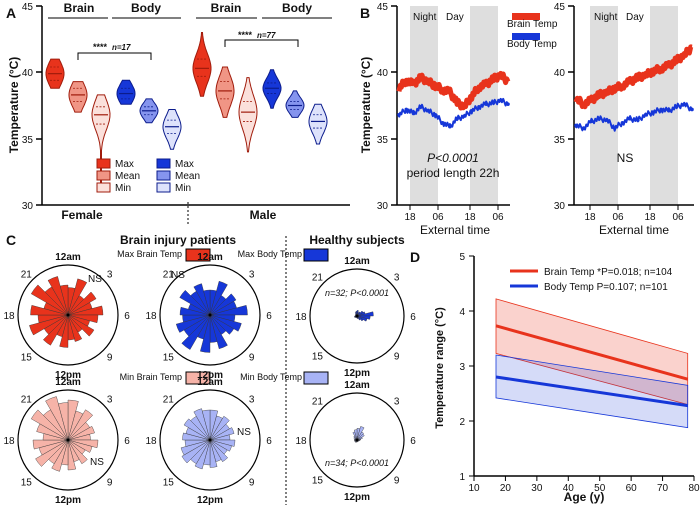 This screenshot has width=700, height=508. What do you see at coordinates (453, 173) in the screenshot?
I see `stat-period: period length 22h` at bounding box center [453, 173].